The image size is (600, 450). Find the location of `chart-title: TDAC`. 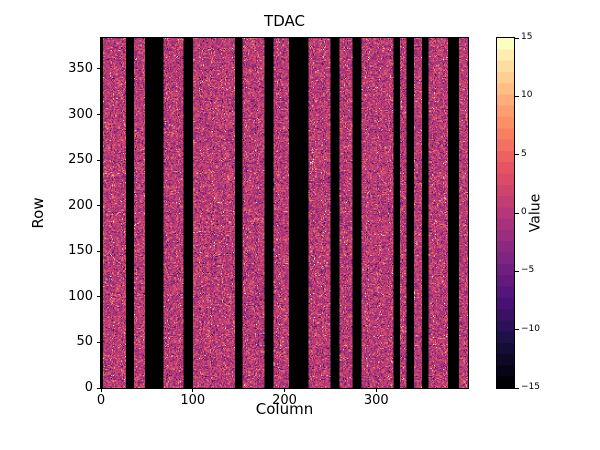

chart-title: TDAC is located at coordinates (284, 21).